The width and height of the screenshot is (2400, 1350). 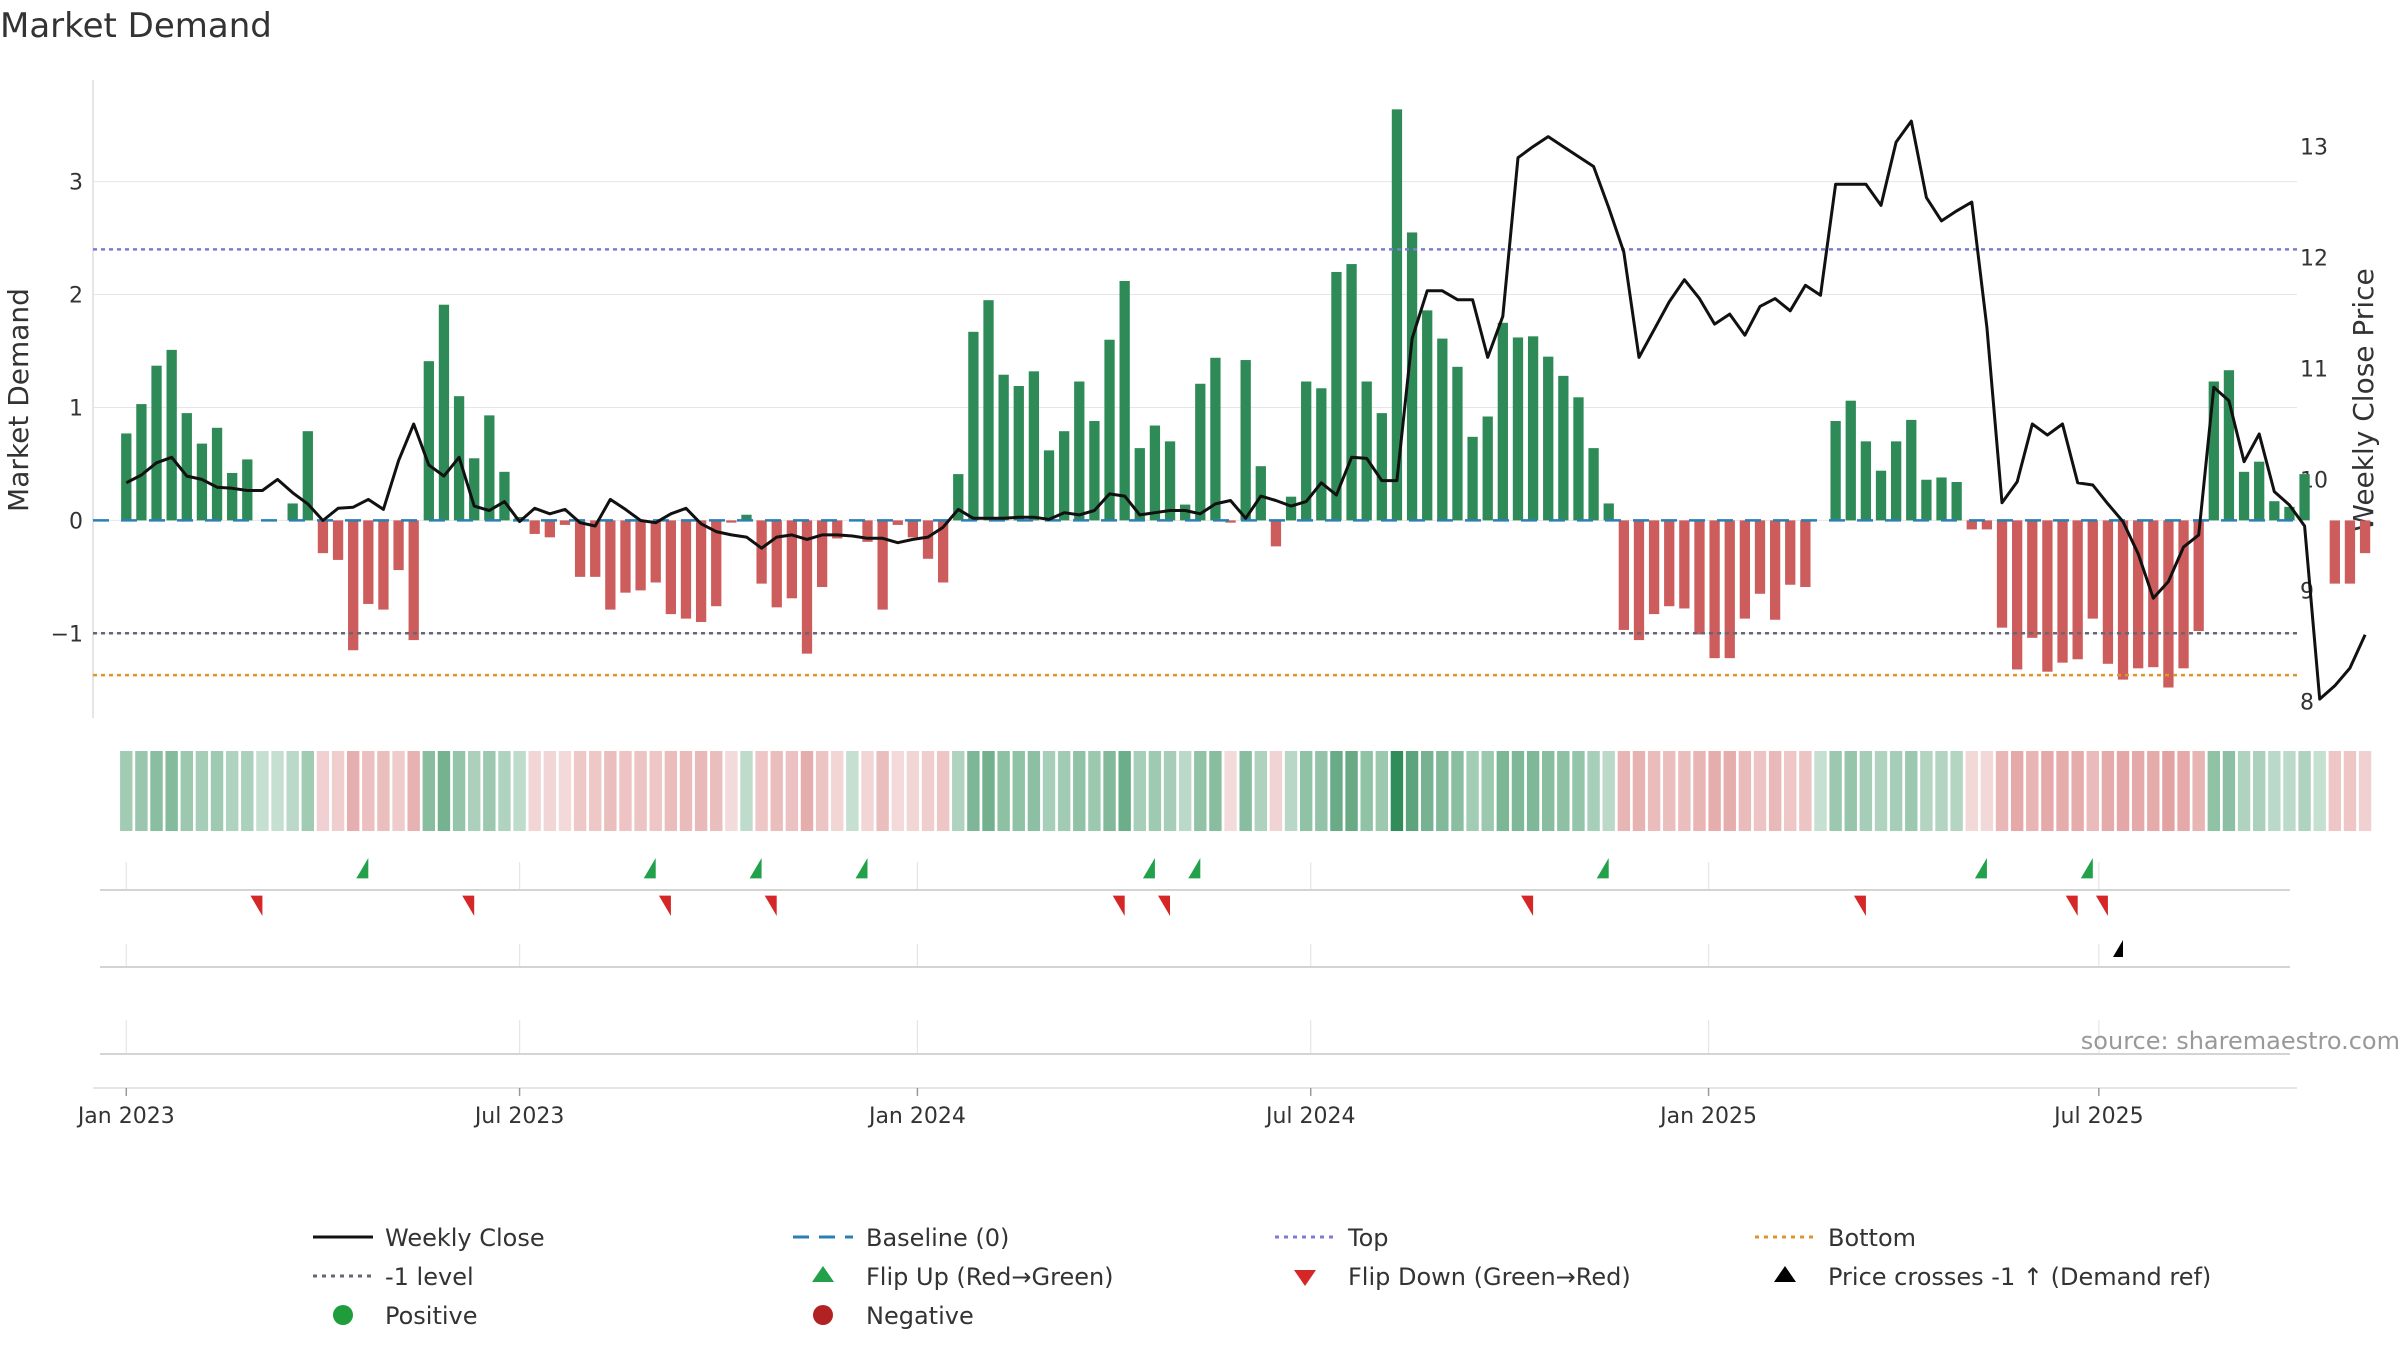 What do you see at coordinates (125, 1116) in the screenshot?
I see `x-tick-label: Jan 2023` at bounding box center [125, 1116].